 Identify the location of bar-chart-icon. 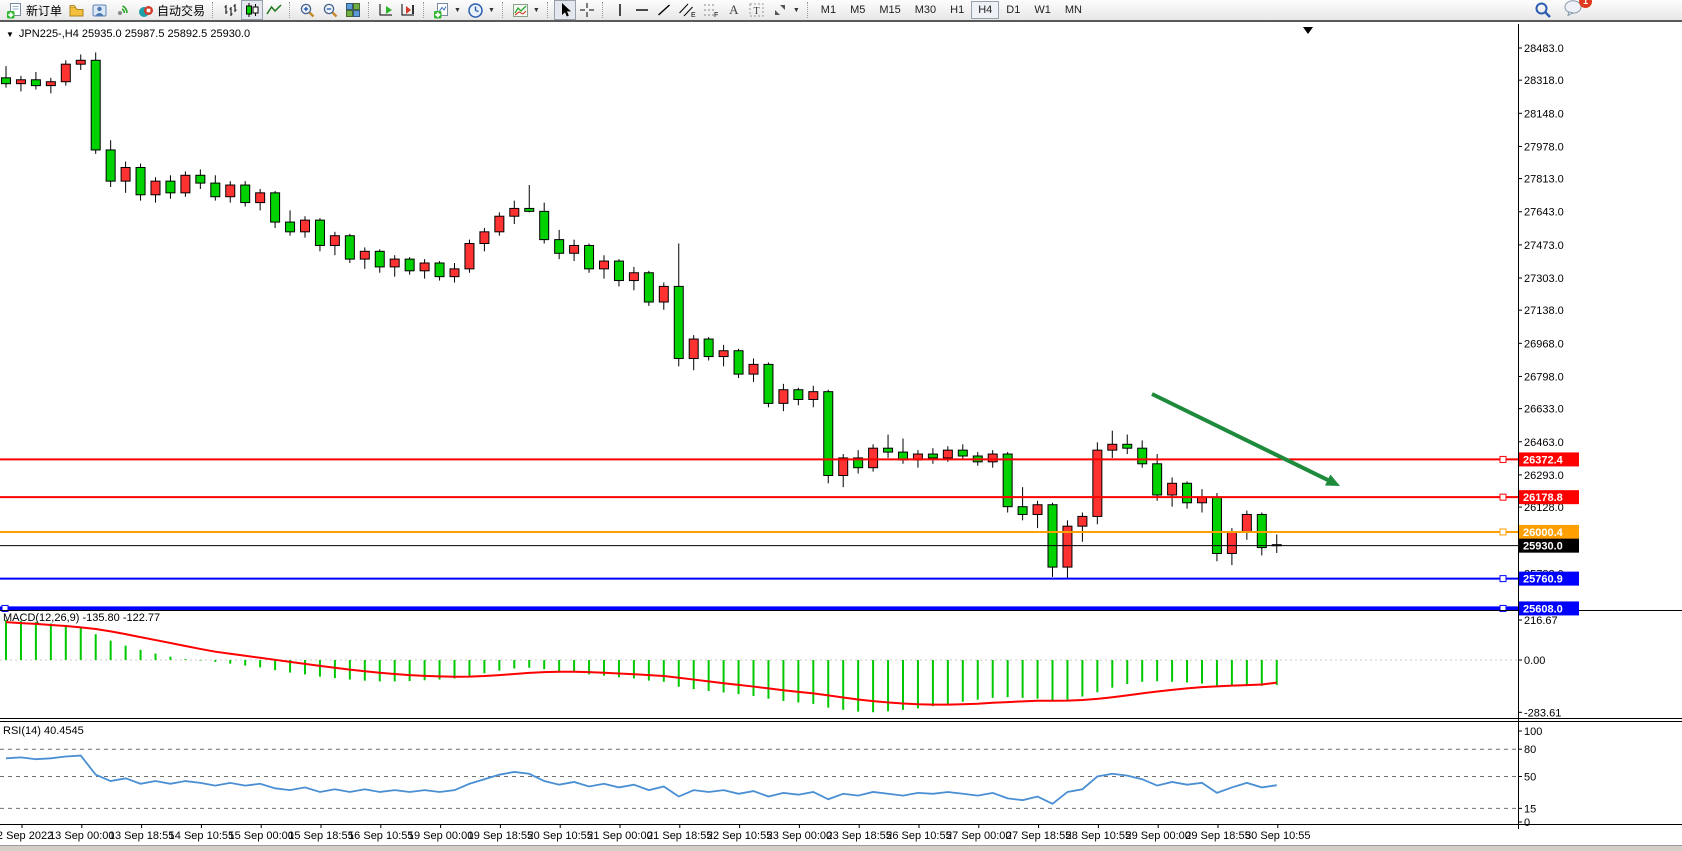
(230, 10).